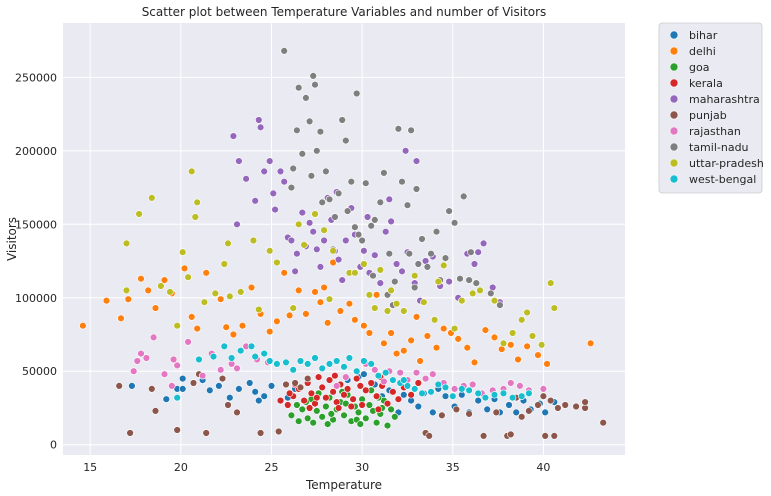 The image size is (771, 496). I want to click on x-tick-label: 25, so click(271, 467).